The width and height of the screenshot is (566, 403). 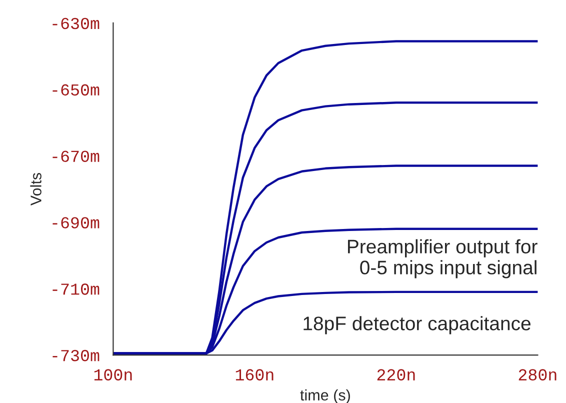 What do you see at coordinates (76, 24) in the screenshot?
I see `y-tick-label: -630m` at bounding box center [76, 24].